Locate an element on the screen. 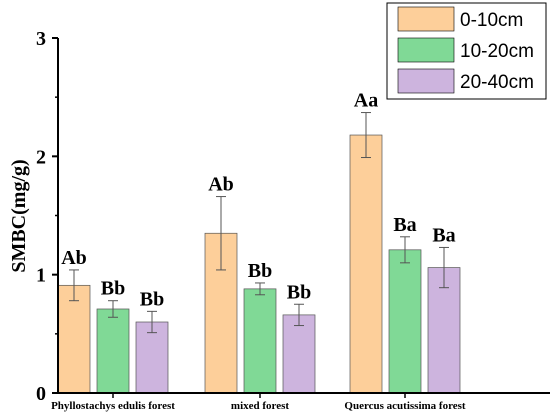 The image size is (550, 414). y-tick-label: 2 is located at coordinates (41, 157).